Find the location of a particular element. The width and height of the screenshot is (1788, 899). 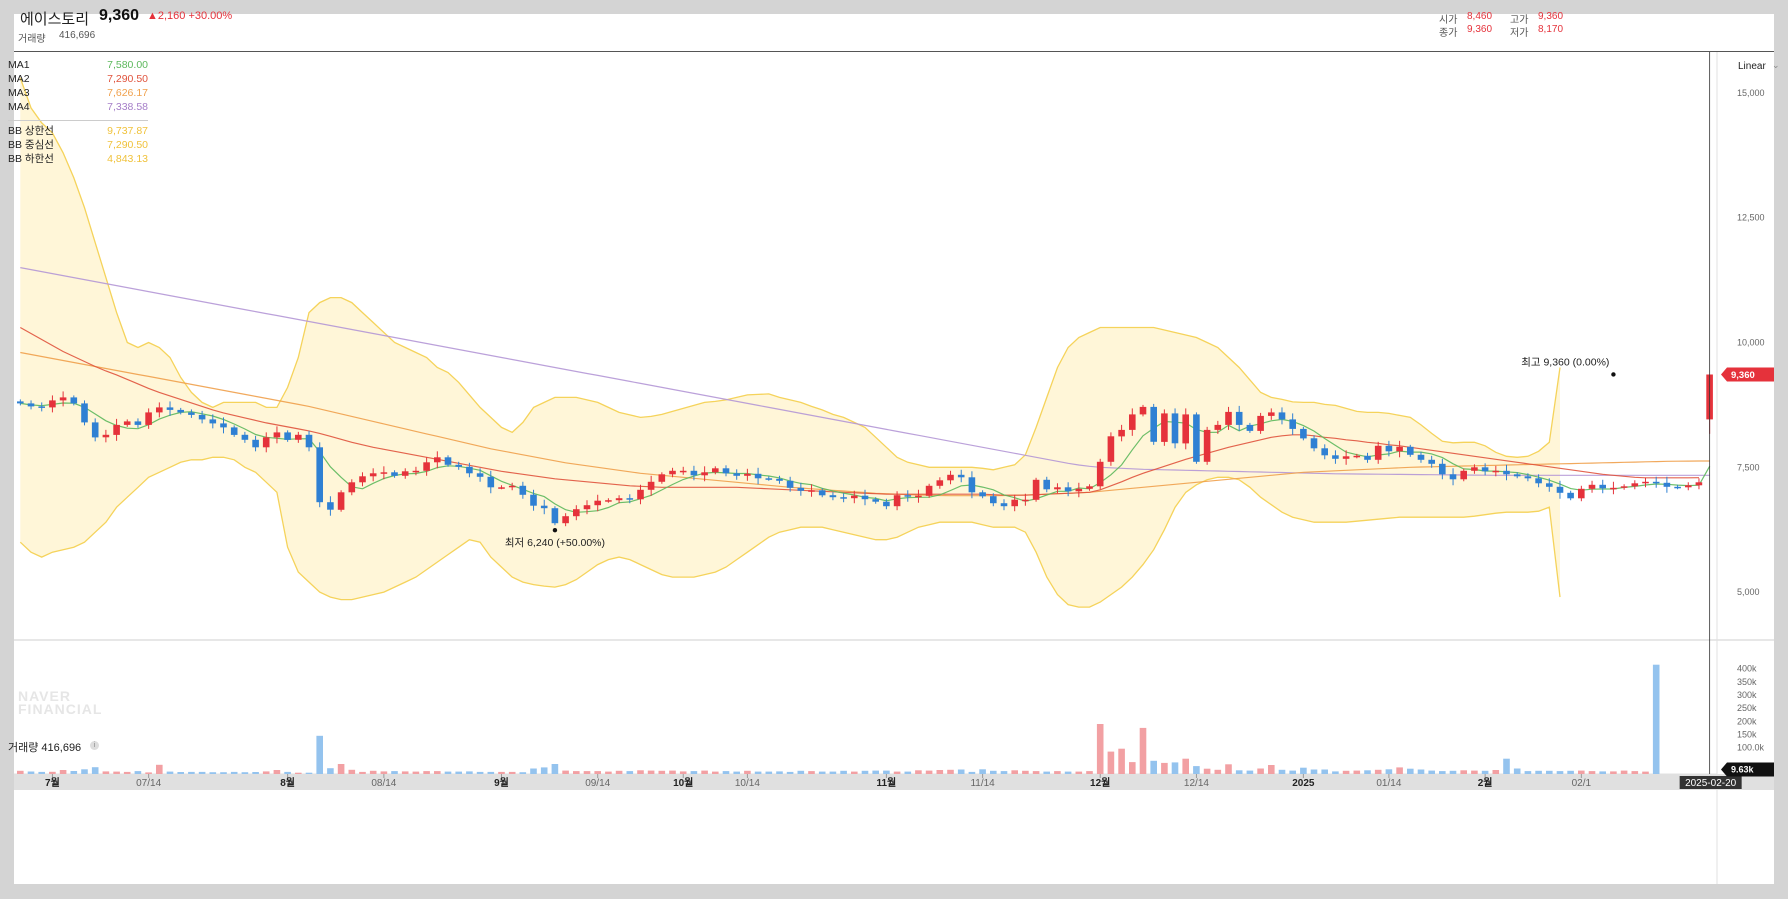

price-tick-label: 5,000 is located at coordinates (1748, 592).